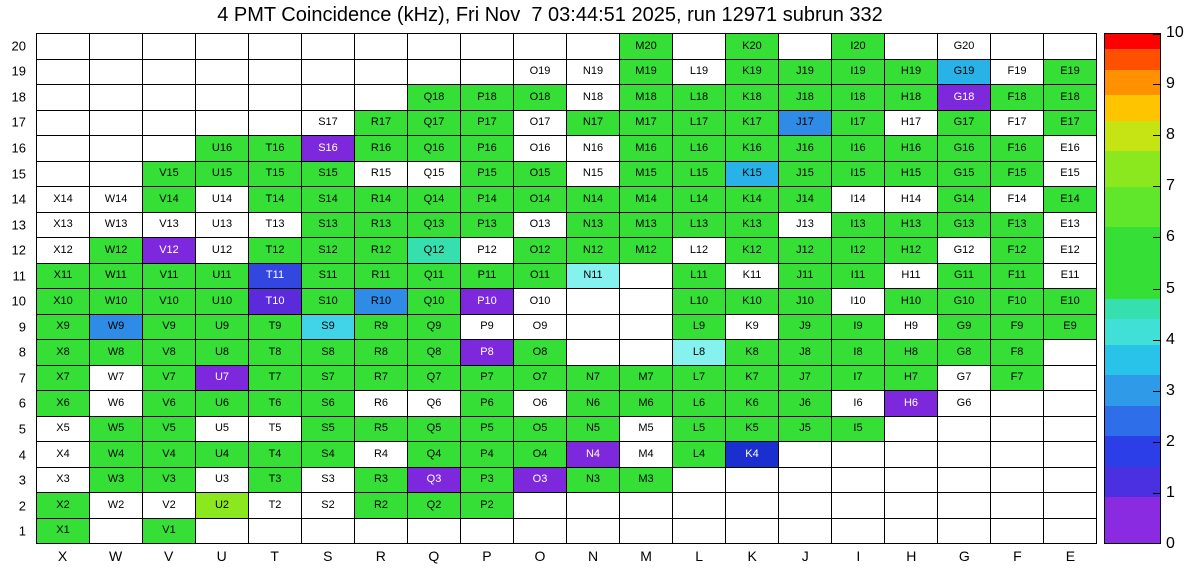 This screenshot has width=1196, height=572. Describe the element at coordinates (805, 149) in the screenshot. I see `heatmap-cell: J16` at that location.